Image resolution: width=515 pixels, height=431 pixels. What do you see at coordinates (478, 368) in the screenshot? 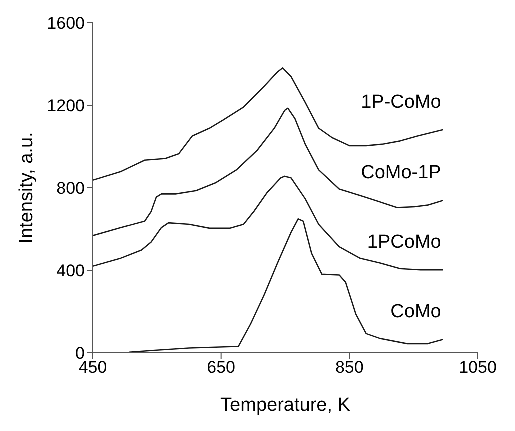
I see `x-tick-label: 1050` at bounding box center [478, 368].